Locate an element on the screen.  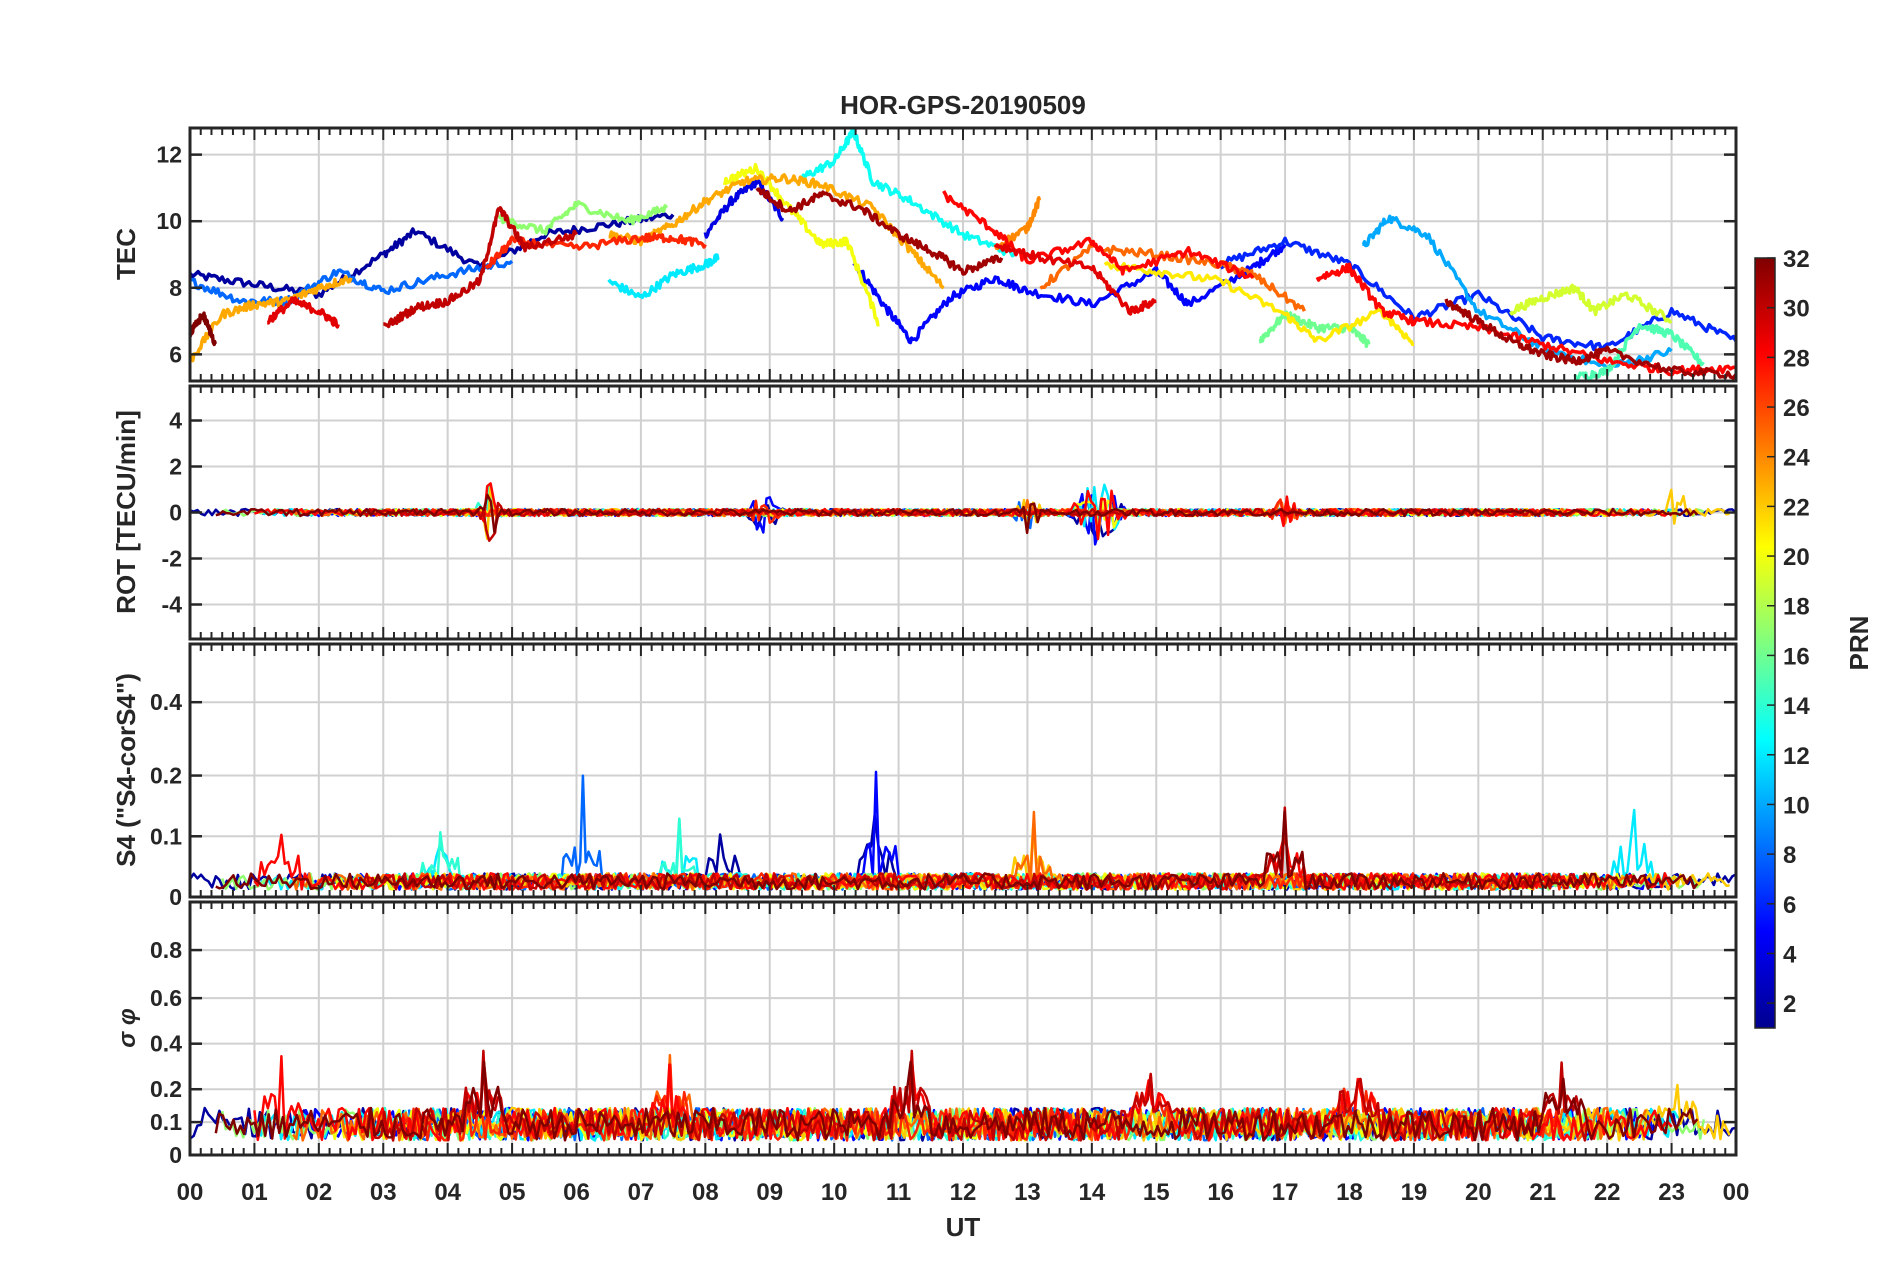
colorbar-tick-label: 20 is located at coordinates (1796, 557).